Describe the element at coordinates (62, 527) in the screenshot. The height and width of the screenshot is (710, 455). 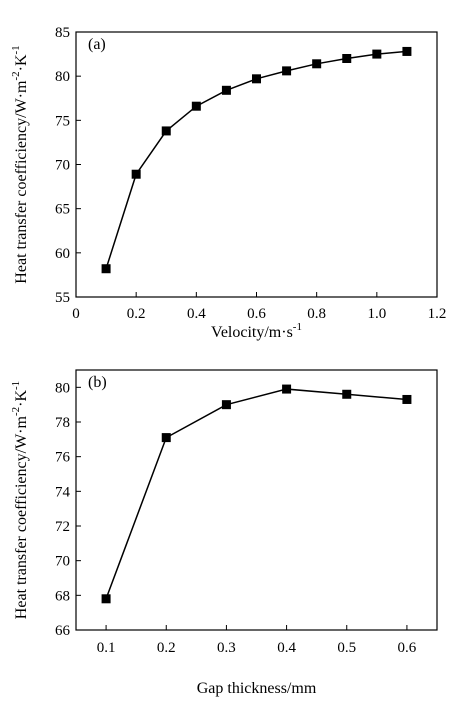
I see `y-tick-label: 72` at that location.